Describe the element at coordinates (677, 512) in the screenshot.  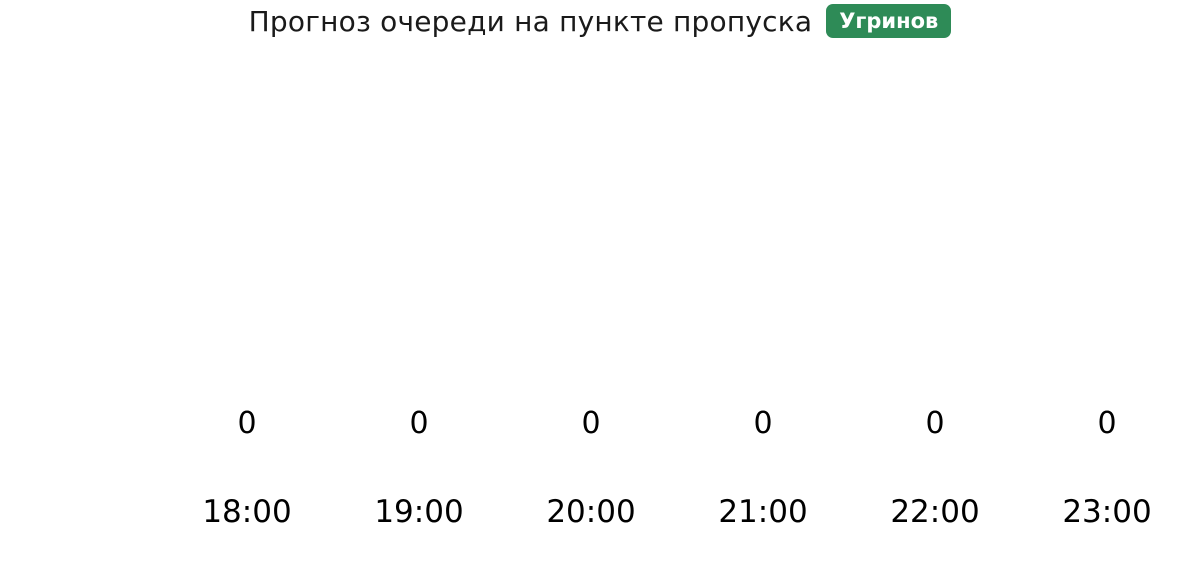
I see `x-axis-tick-labels-row: 18:00 19:00 20:00 21:00 22:00 23:00` at that location.